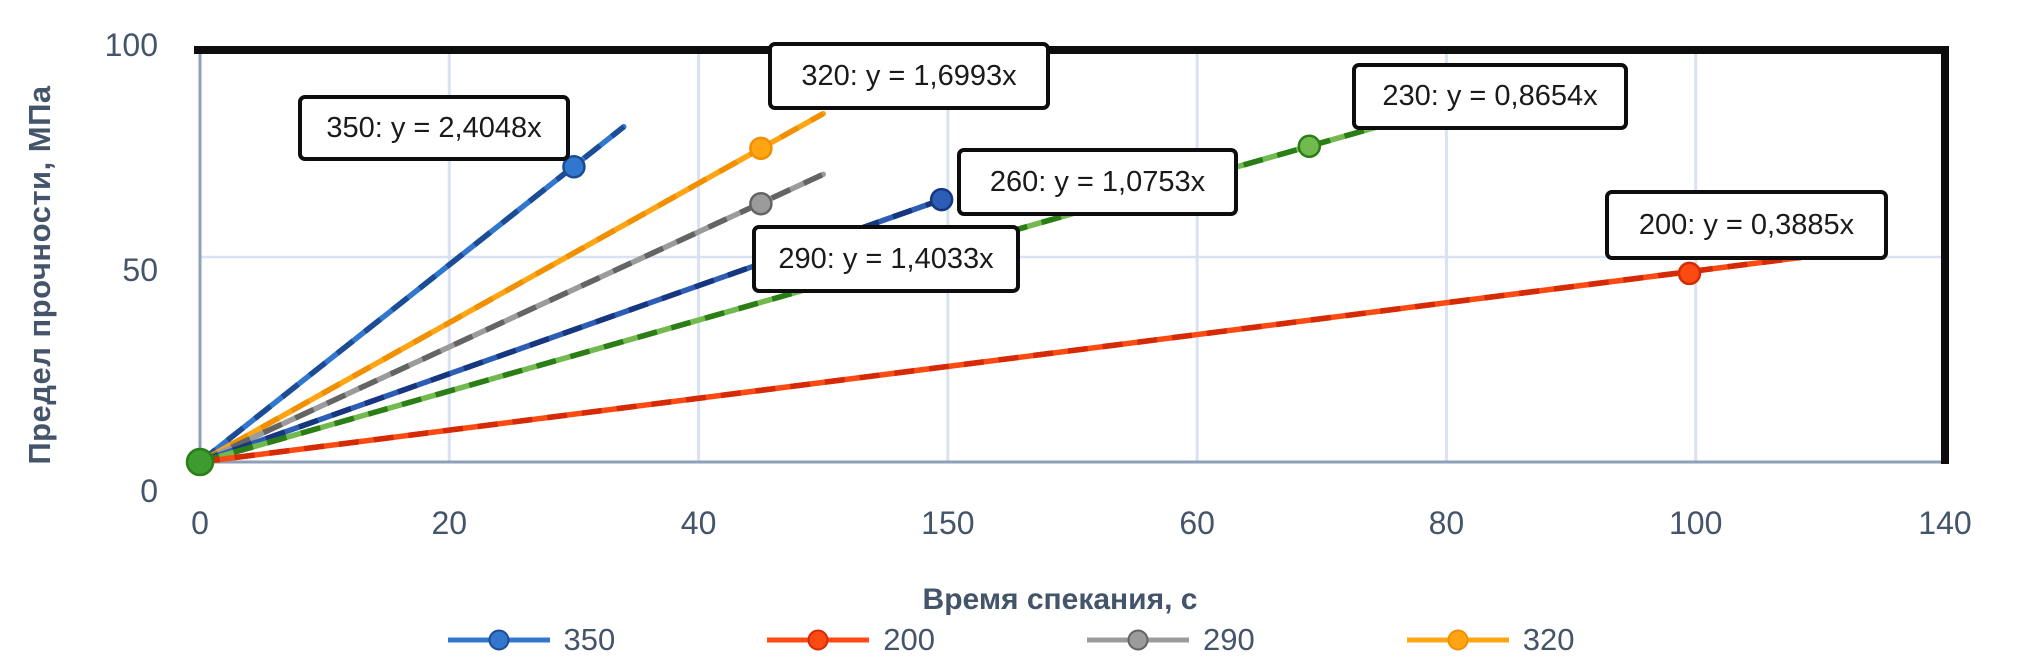 Image resolution: width=2020 pixels, height=669 pixels. What do you see at coordinates (1097, 182) in the screenshot?
I see `trendline-label-260: 260: y = 1,0753x` at bounding box center [1097, 182].